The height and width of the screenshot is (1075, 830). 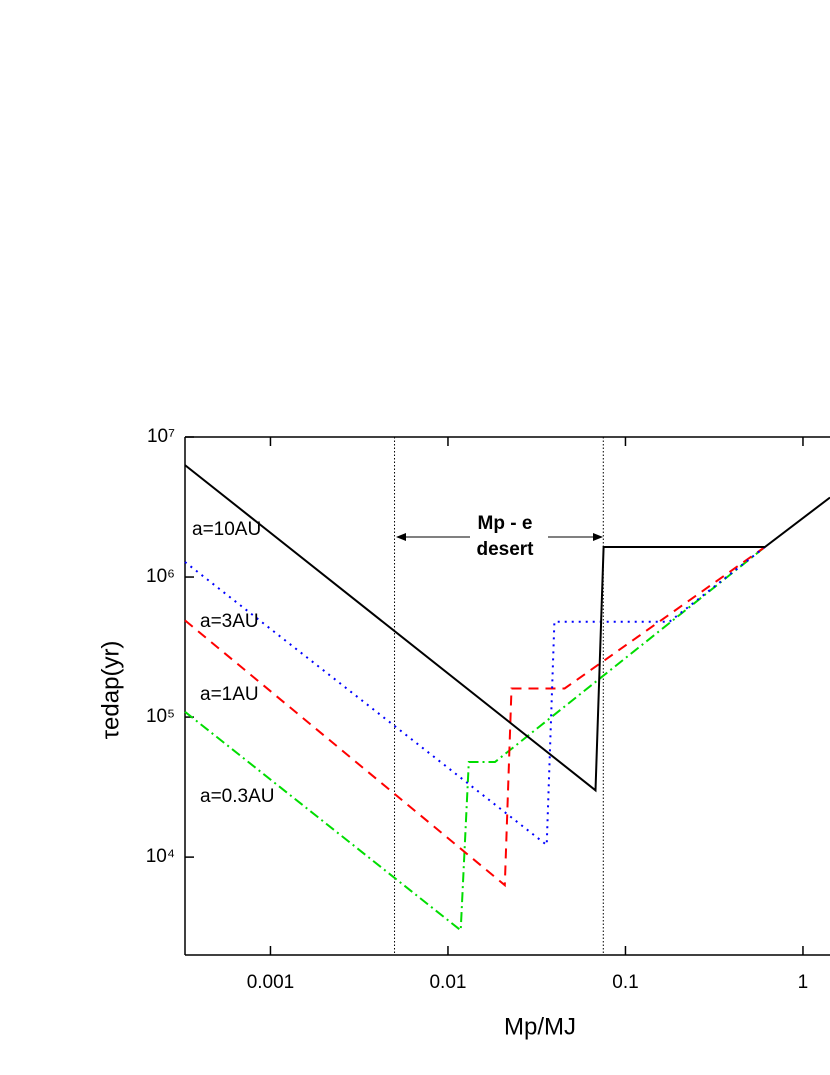 What do you see at coordinates (803, 982) in the screenshot?
I see `x-tick-label: 1` at bounding box center [803, 982].